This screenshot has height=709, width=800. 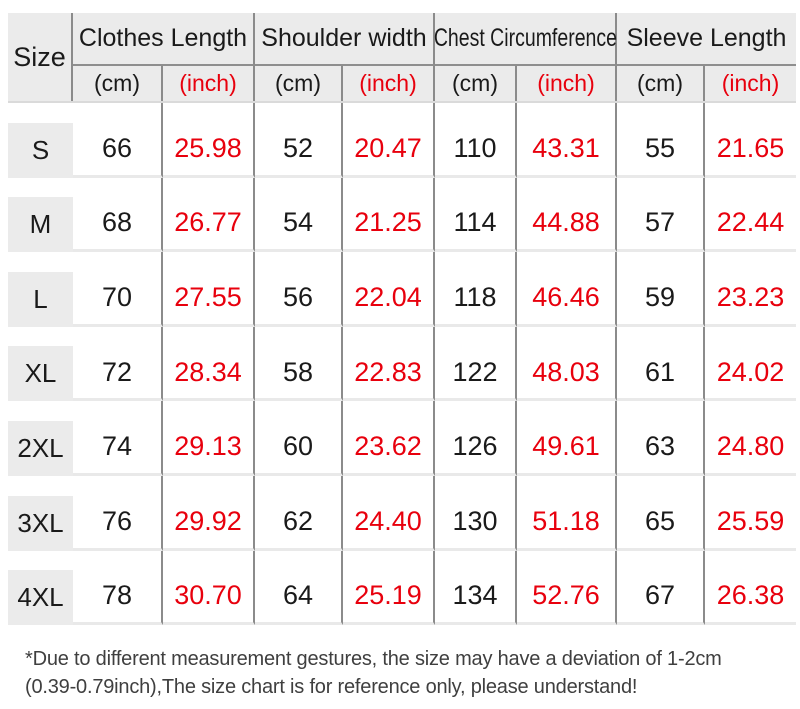 What do you see at coordinates (750, 83) in the screenshot?
I see `header-unit-sleeve-length-inch: (inch)` at bounding box center [750, 83].